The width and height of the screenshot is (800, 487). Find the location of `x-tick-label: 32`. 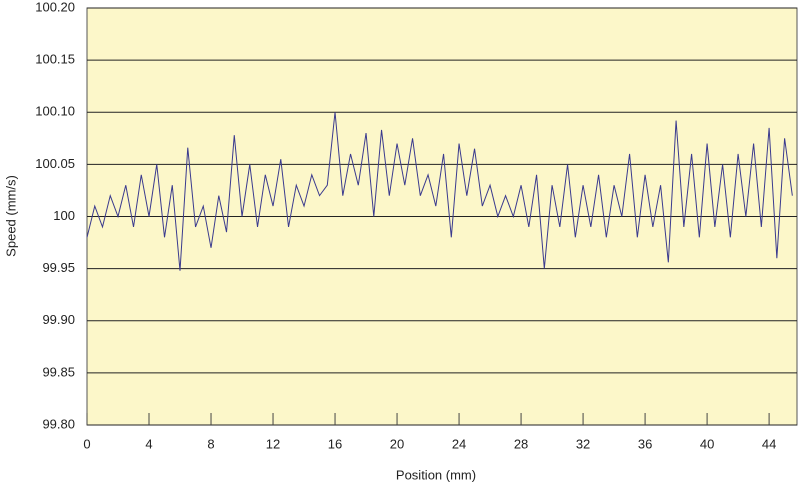

x-tick-label: 32 is located at coordinates (583, 443).